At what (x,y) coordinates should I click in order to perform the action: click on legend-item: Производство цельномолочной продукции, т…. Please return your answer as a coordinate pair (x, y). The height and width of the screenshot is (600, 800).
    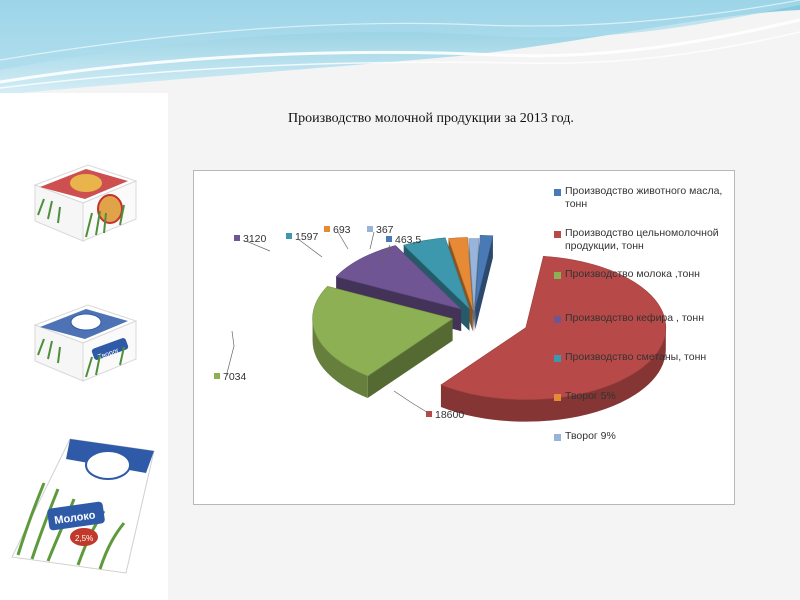
    Looking at the image, I should click on (644, 240).